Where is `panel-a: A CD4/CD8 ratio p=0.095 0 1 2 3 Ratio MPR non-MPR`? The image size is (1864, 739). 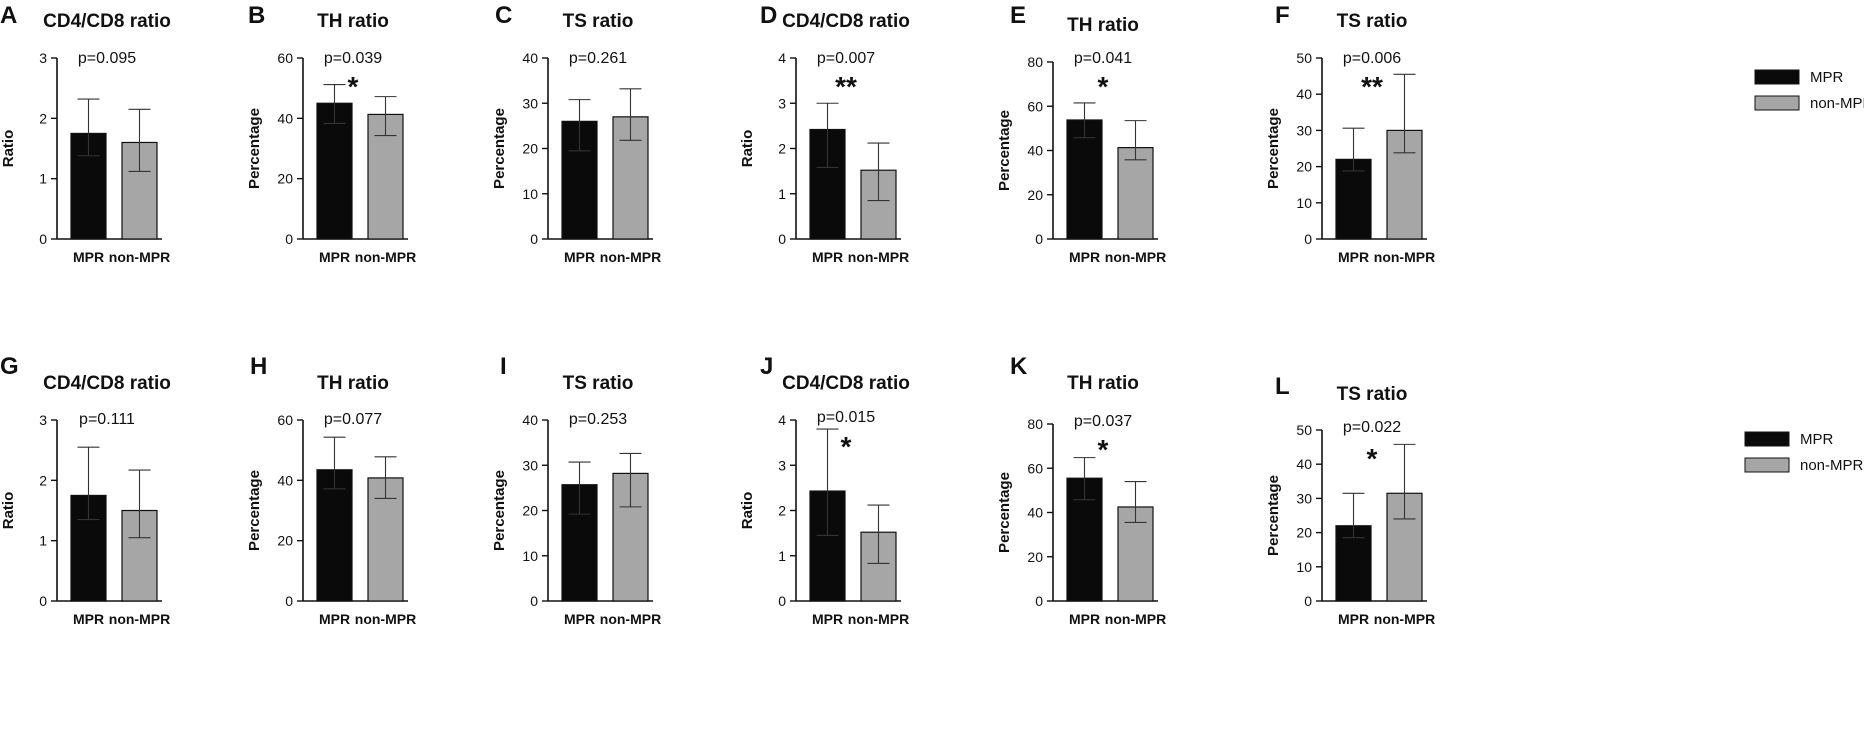 panel-a: A CD4/CD8 ratio p=0.095 0 1 2 3 Ratio MPR non-MPR is located at coordinates (85, 133).